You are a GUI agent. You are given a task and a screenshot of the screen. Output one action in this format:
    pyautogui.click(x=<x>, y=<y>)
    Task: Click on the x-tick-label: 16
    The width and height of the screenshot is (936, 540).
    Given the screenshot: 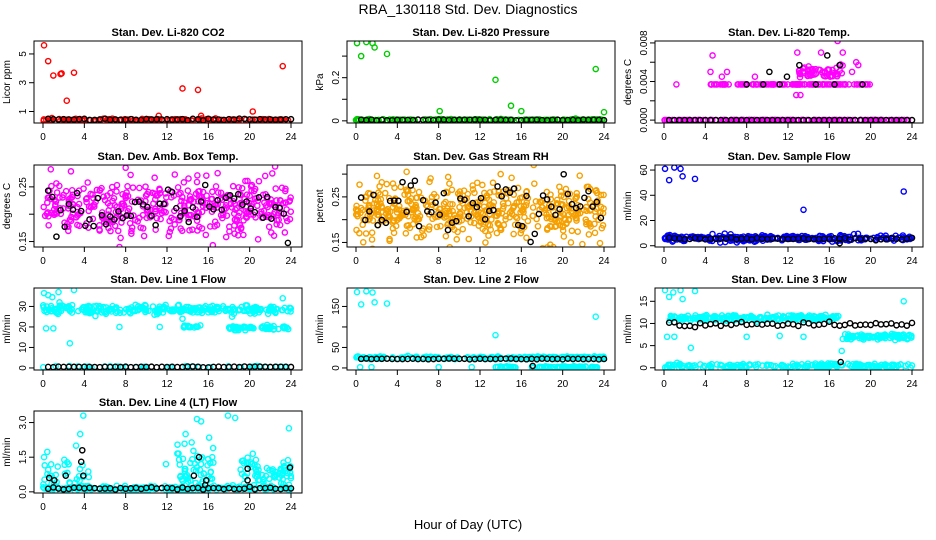 What is the action you would take?
    pyautogui.click(x=209, y=137)
    